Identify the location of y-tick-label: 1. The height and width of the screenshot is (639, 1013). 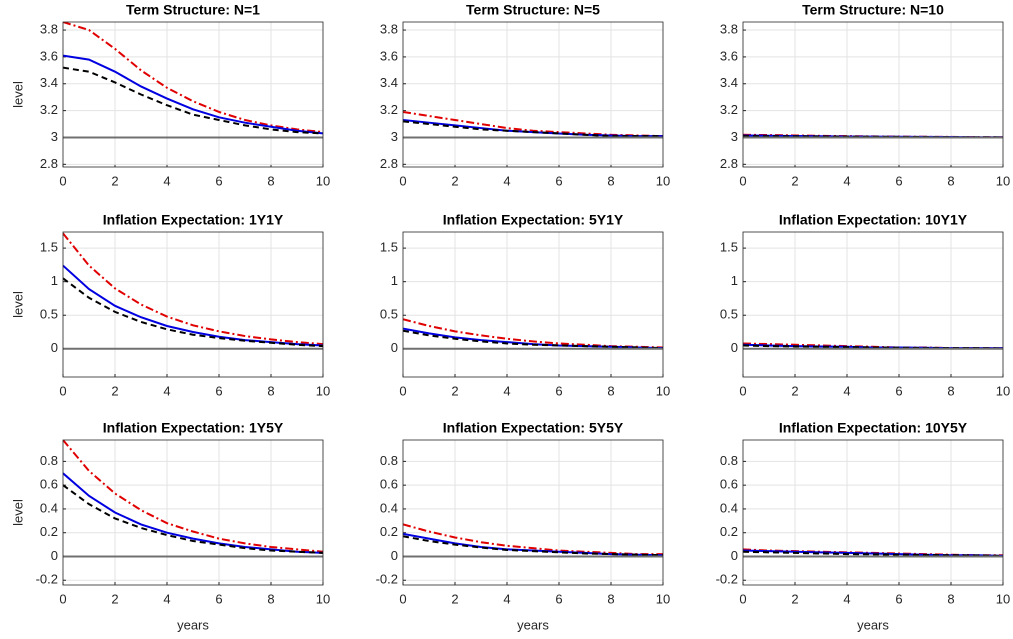
(394, 280).